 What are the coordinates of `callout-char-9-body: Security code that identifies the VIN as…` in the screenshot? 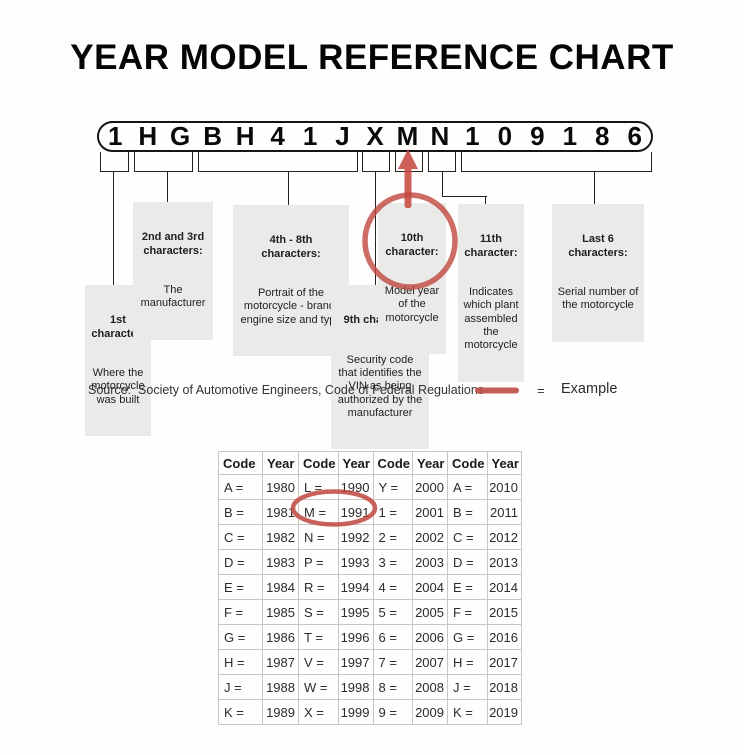 It's located at (380, 386).